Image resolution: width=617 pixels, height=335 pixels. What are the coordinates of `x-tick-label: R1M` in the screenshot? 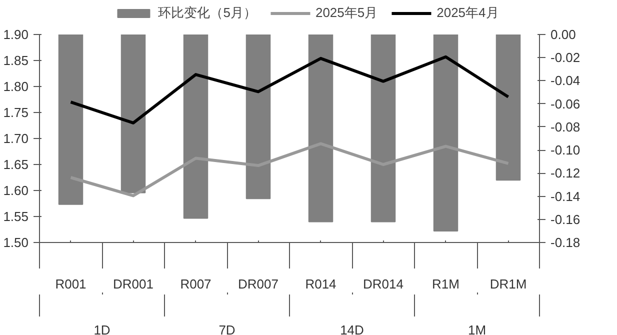 It's located at (446, 284).